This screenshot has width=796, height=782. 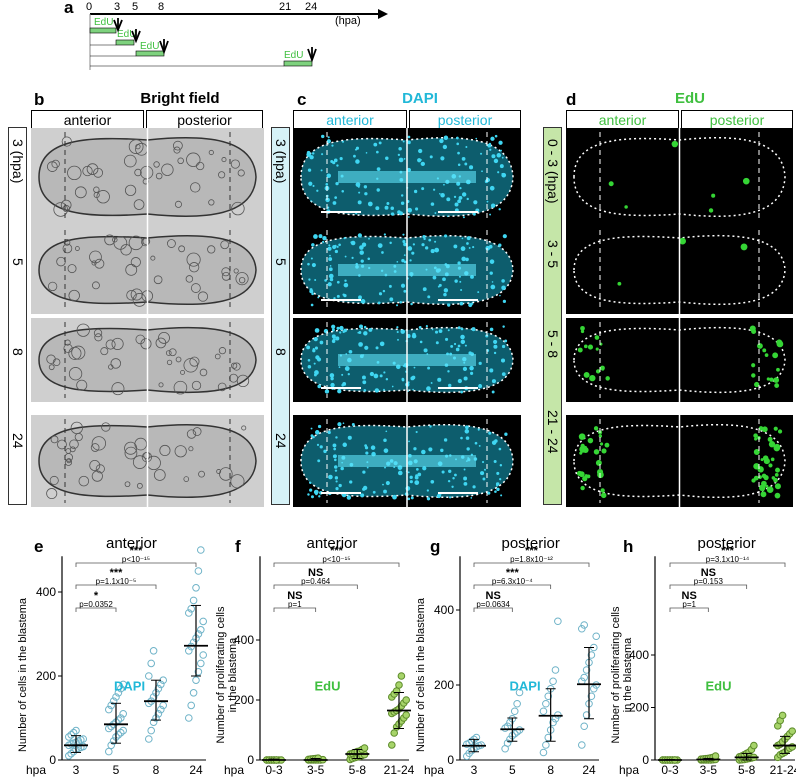 I want to click on y-tick-label: 0, so click(x=450, y=760).